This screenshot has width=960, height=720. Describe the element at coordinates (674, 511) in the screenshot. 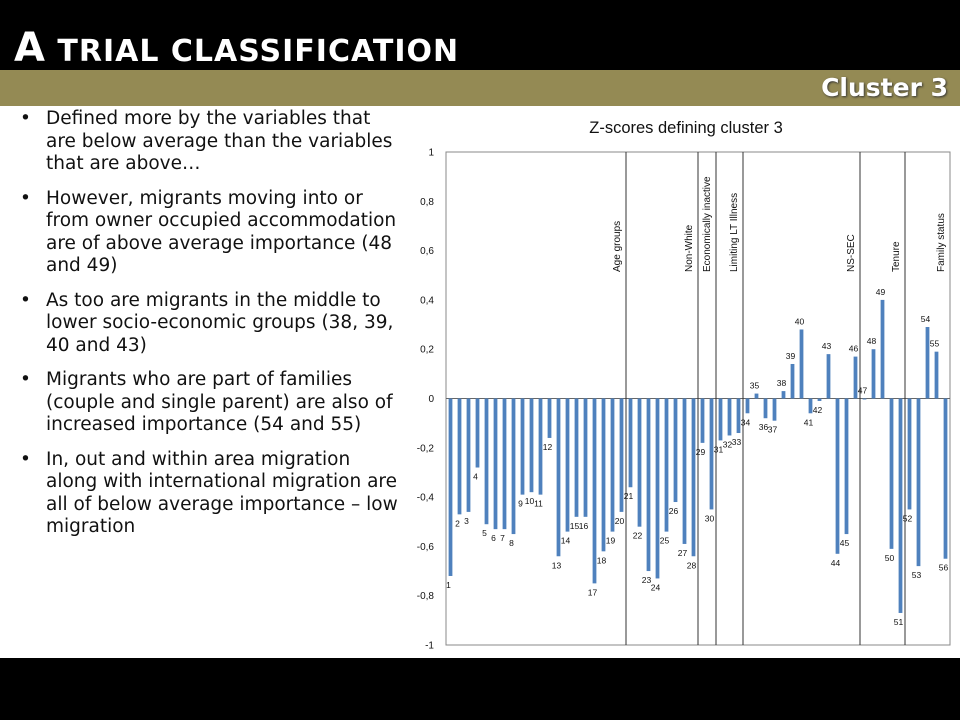

I see `bar-data-label: 26` at that location.